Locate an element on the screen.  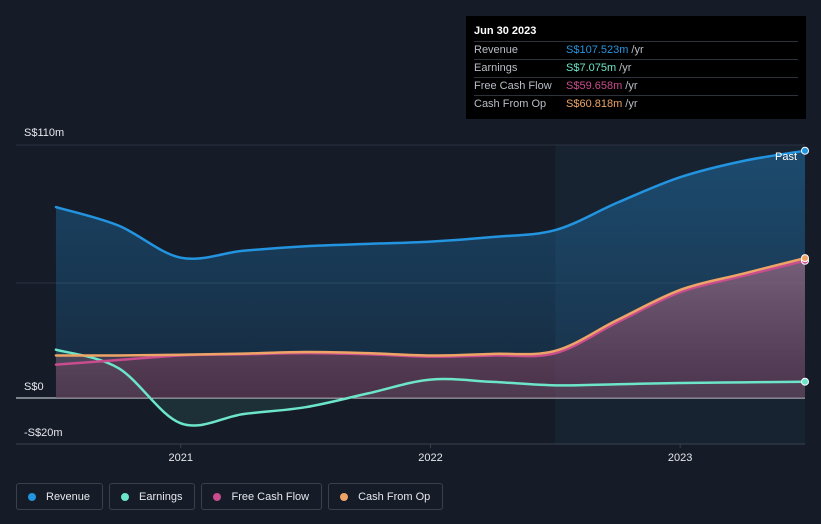
earnings-line is located at coordinates (430, 387).